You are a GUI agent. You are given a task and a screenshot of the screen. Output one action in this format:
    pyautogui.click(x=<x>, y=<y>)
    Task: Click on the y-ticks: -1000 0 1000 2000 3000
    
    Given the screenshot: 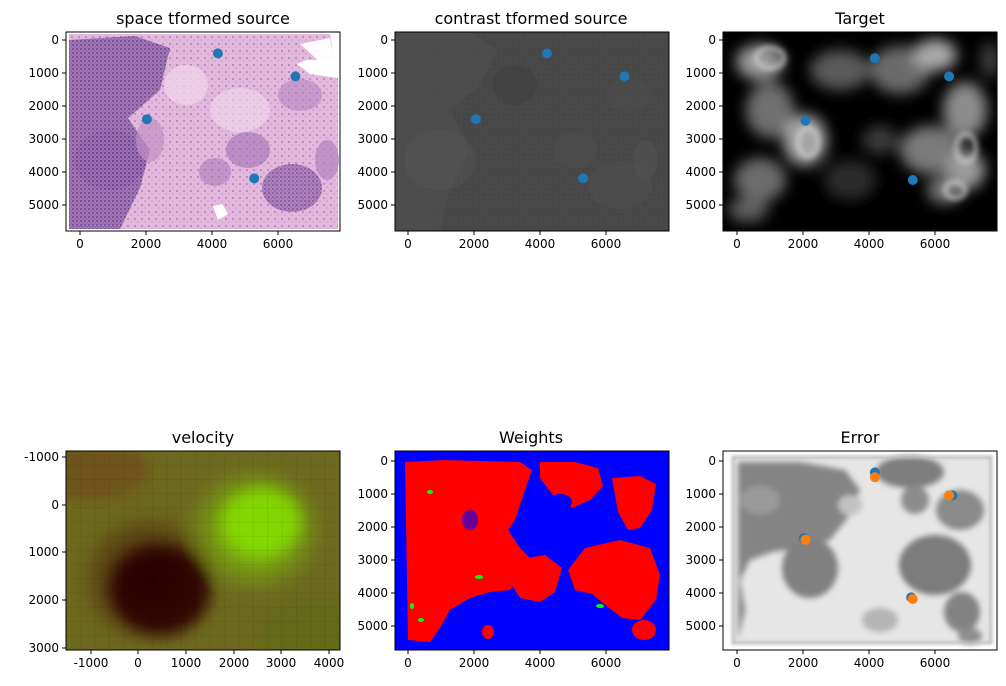 What is the action you would take?
    pyautogui.click(x=45, y=552)
    